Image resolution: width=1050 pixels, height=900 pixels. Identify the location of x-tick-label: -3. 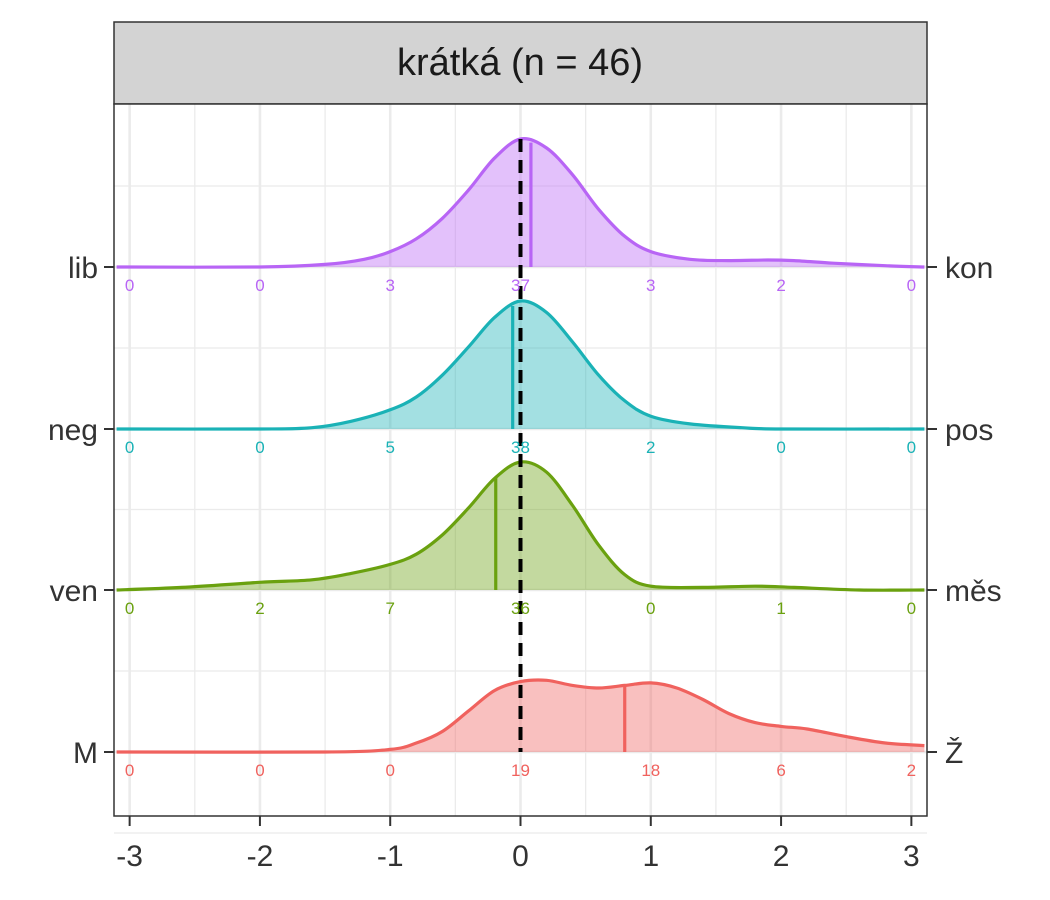
(129, 856).